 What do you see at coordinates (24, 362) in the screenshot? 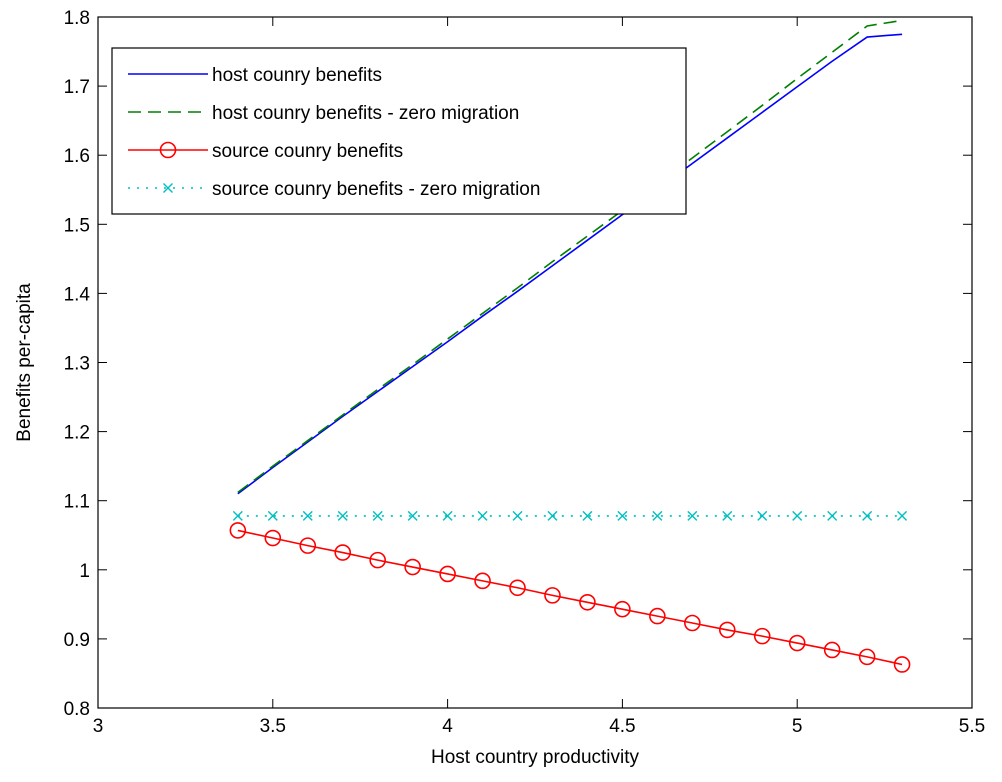
I see `y-axis-label: Benefits per-capita` at bounding box center [24, 362].